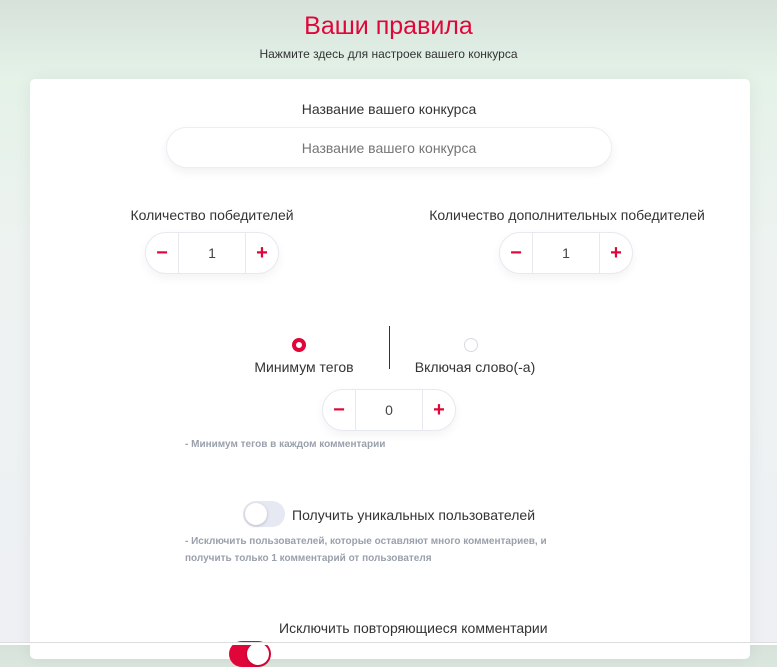 This screenshot has height=667, width=777. What do you see at coordinates (389, 109) in the screenshot?
I see `contest-name-label: Название вашего конкурса` at bounding box center [389, 109].